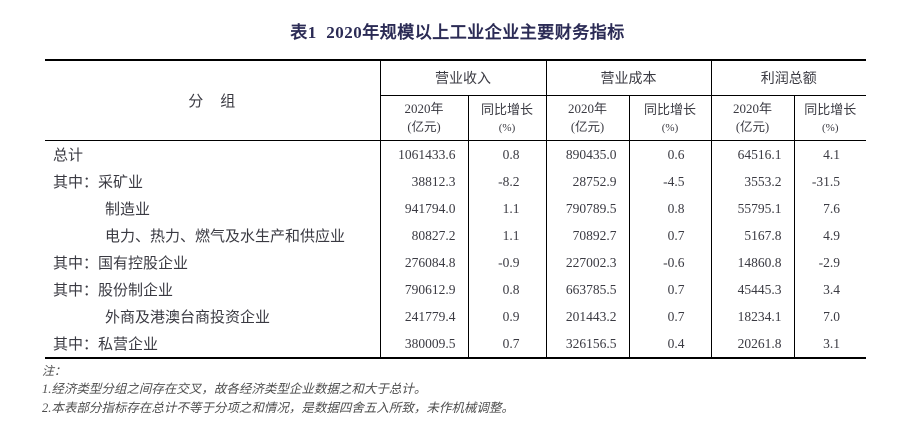  I want to click on cell-value: 14860.8, so click(752, 262).